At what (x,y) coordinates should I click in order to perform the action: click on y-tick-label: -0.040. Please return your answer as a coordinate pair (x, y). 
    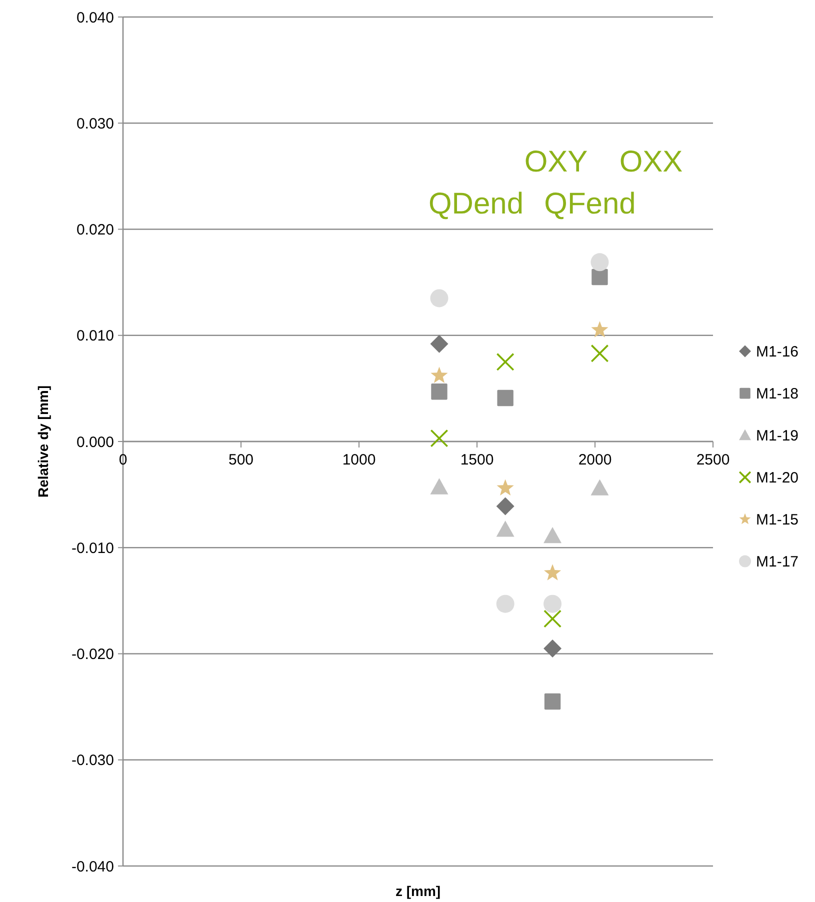
    Looking at the image, I should click on (92, 867).